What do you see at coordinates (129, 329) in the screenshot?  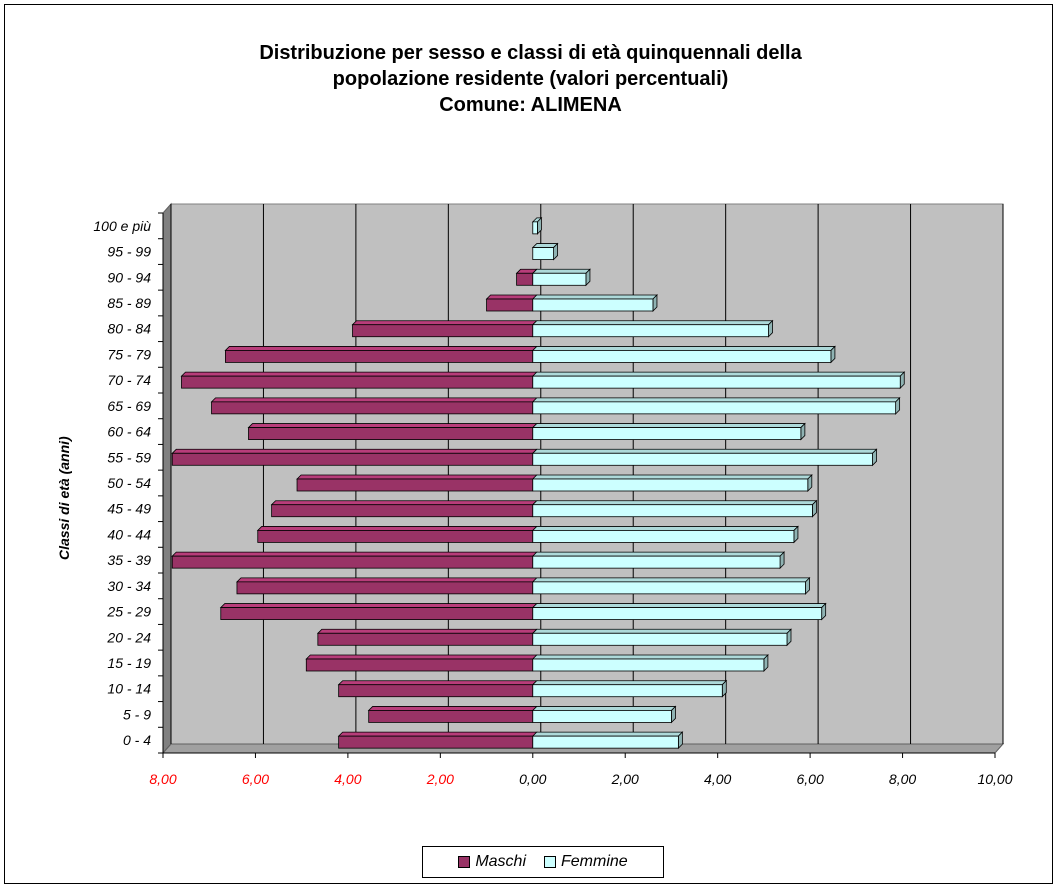 I see `y-tick-label: 80 - 84` at bounding box center [129, 329].